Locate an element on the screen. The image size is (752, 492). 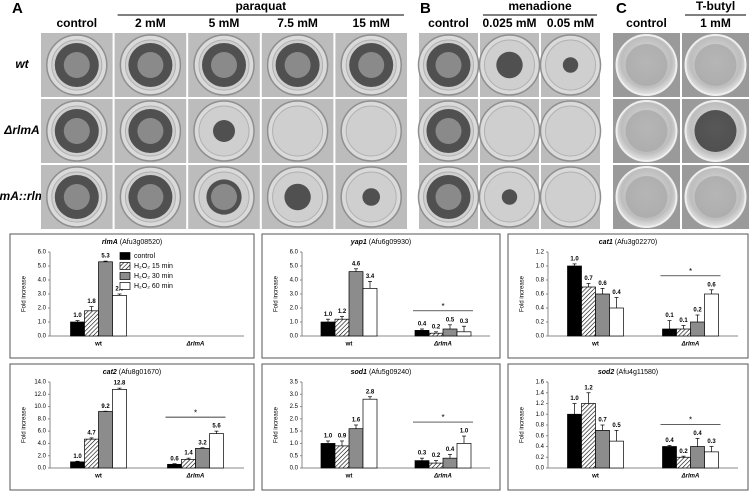
y-tick-label: 2.0 is located at coordinates (42, 309).